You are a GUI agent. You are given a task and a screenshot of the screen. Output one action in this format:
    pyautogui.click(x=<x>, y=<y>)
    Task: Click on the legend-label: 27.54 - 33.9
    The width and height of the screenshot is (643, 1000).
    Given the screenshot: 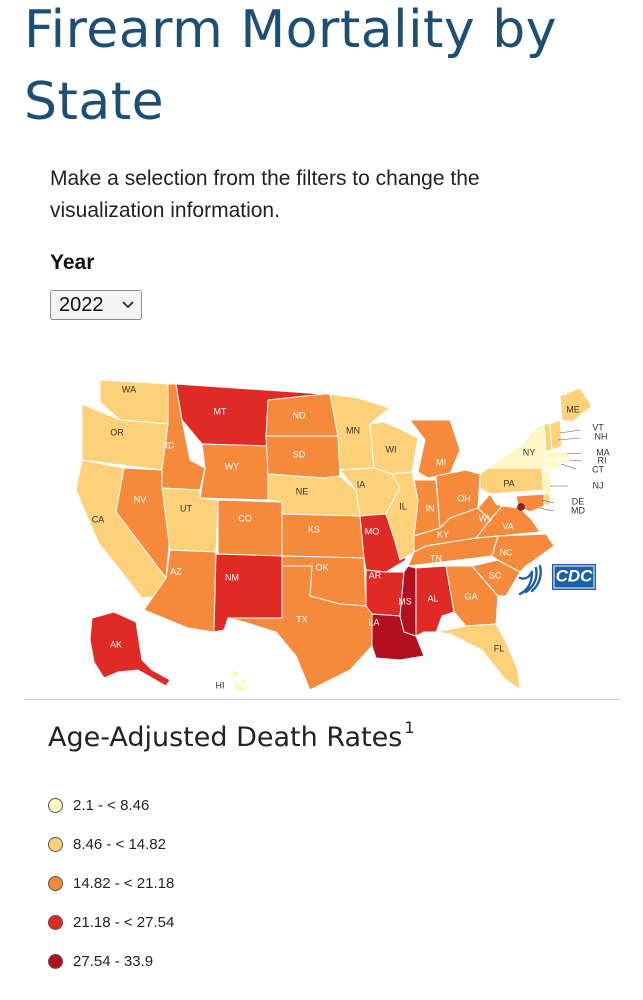 What is the action you would take?
    pyautogui.click(x=113, y=961)
    